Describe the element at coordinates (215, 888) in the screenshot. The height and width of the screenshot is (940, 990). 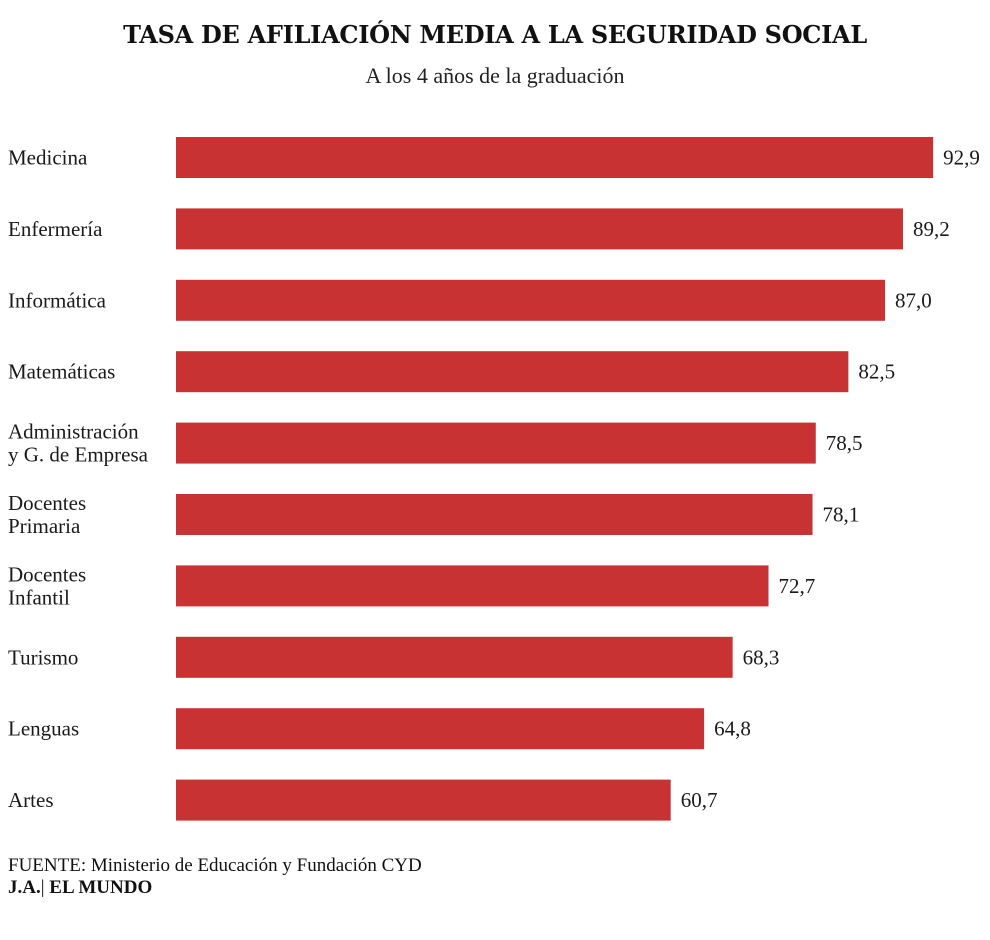
I see `credit-line: J.A.| EL MUNDO` at that location.